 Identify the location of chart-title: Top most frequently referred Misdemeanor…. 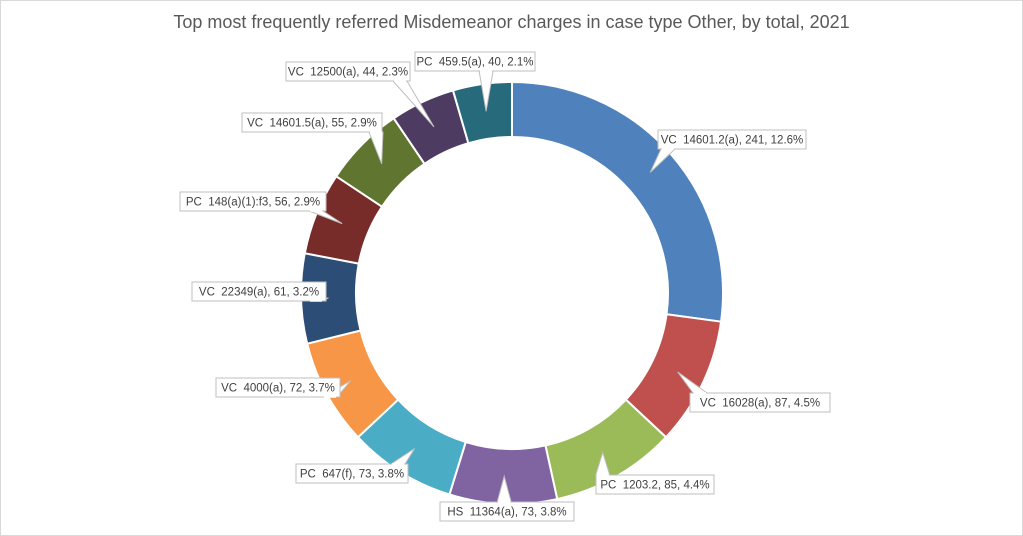
(511, 22).